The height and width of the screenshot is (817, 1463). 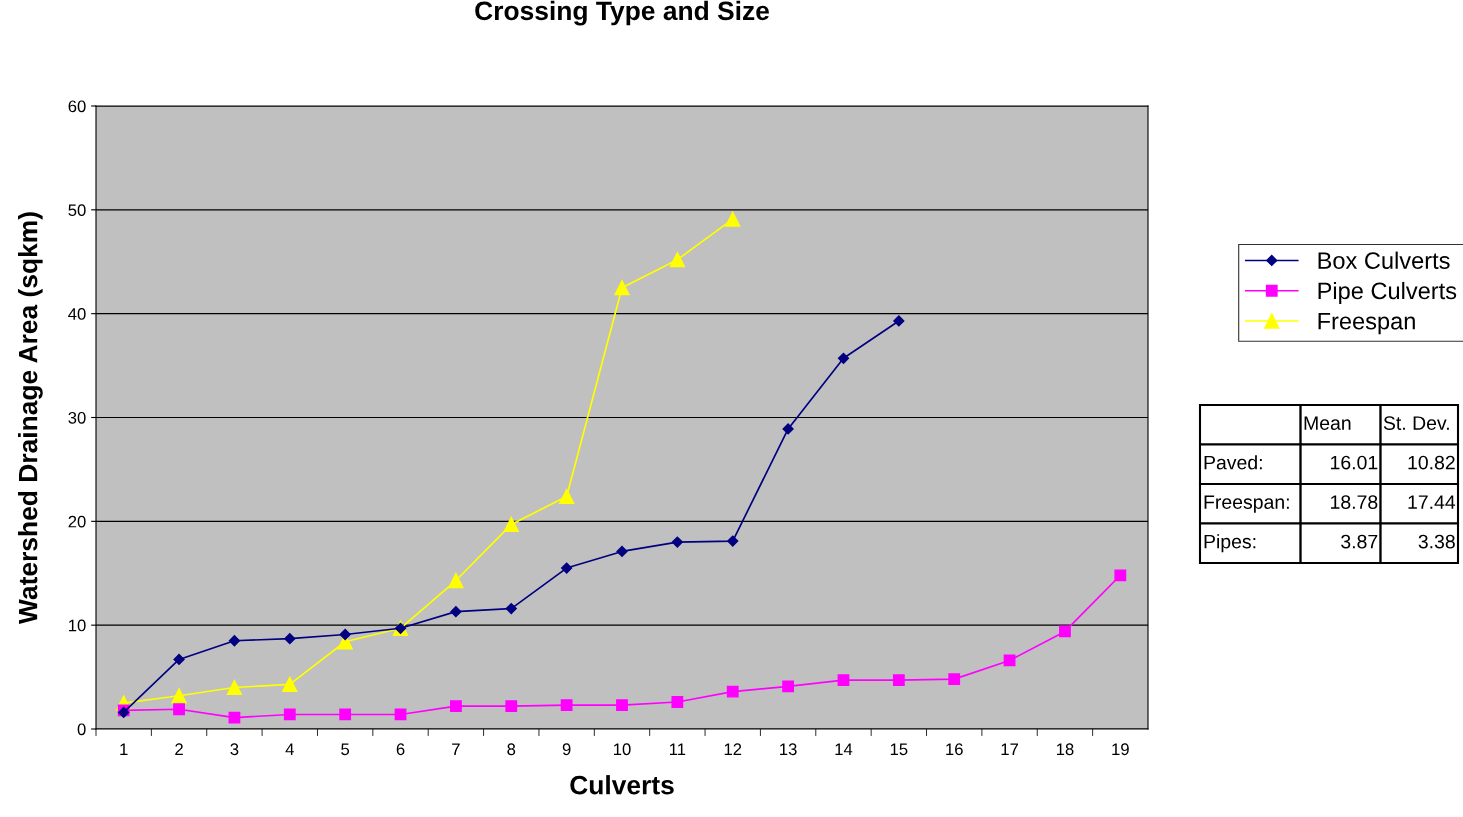 I want to click on legend-label: Pipe Culverts, so click(x=1387, y=292).